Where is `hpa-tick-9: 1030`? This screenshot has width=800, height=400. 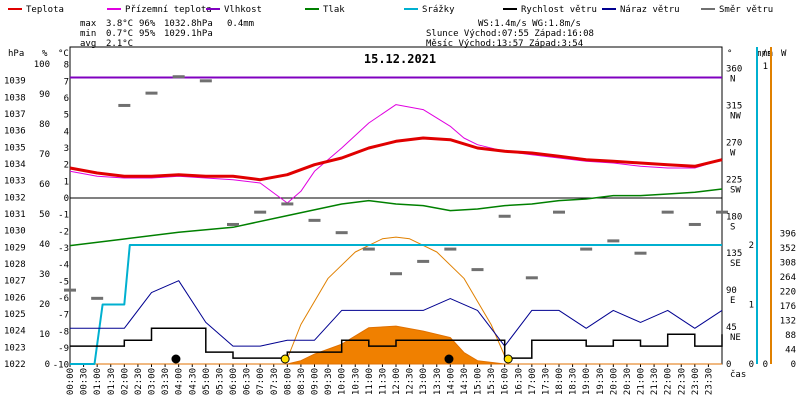 hpa-tick-9: 1030 is located at coordinates (15, 232).